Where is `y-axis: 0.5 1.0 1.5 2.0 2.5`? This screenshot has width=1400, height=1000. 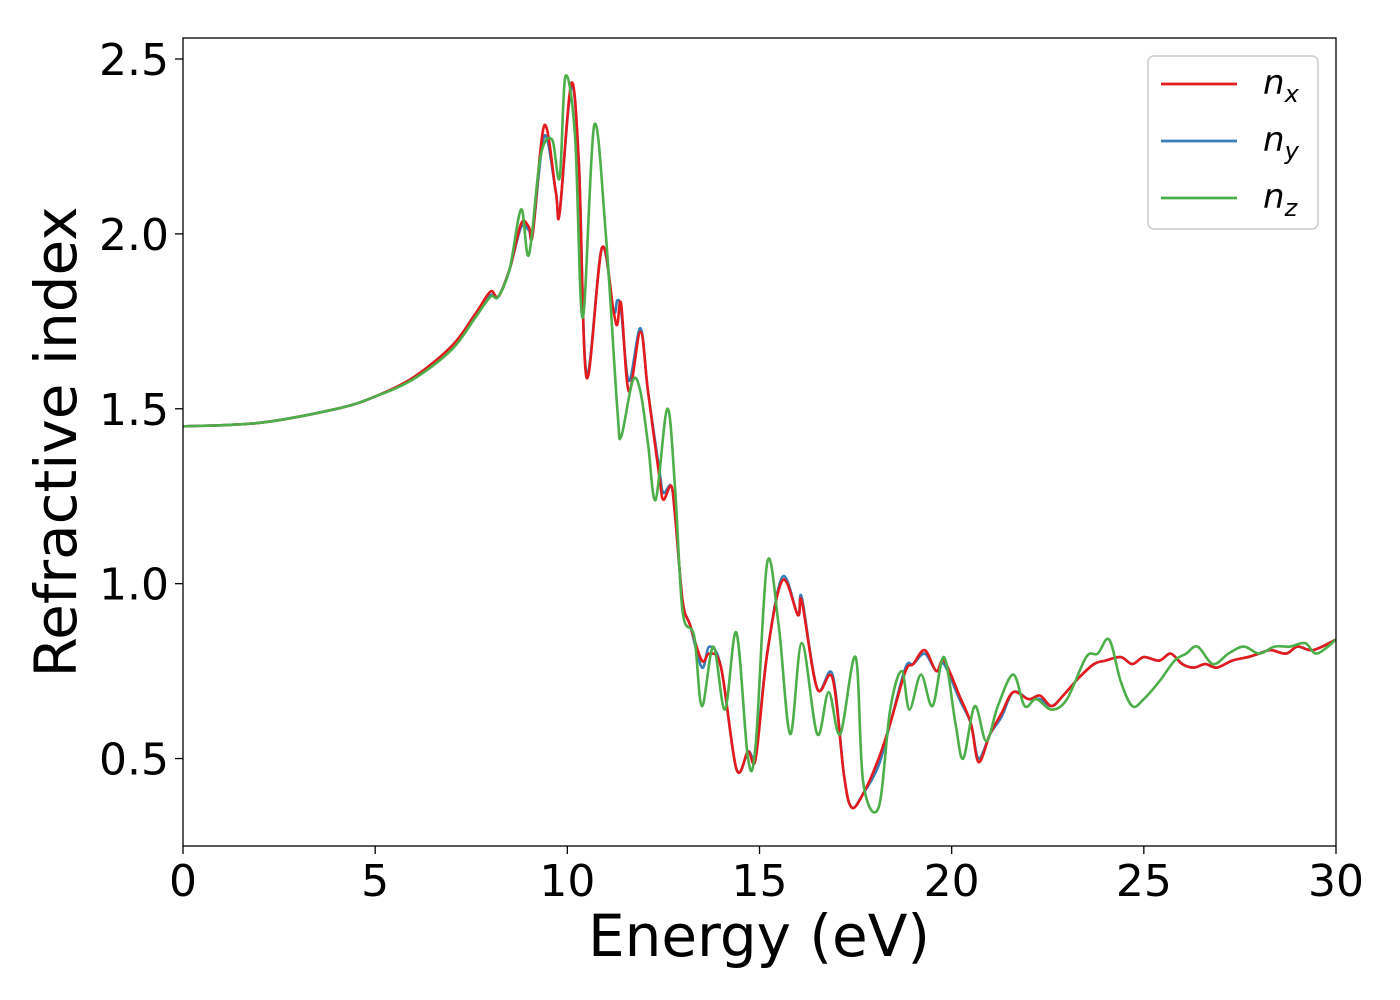 y-axis: 0.5 1.0 1.5 2.0 2.5 is located at coordinates (141, 410).